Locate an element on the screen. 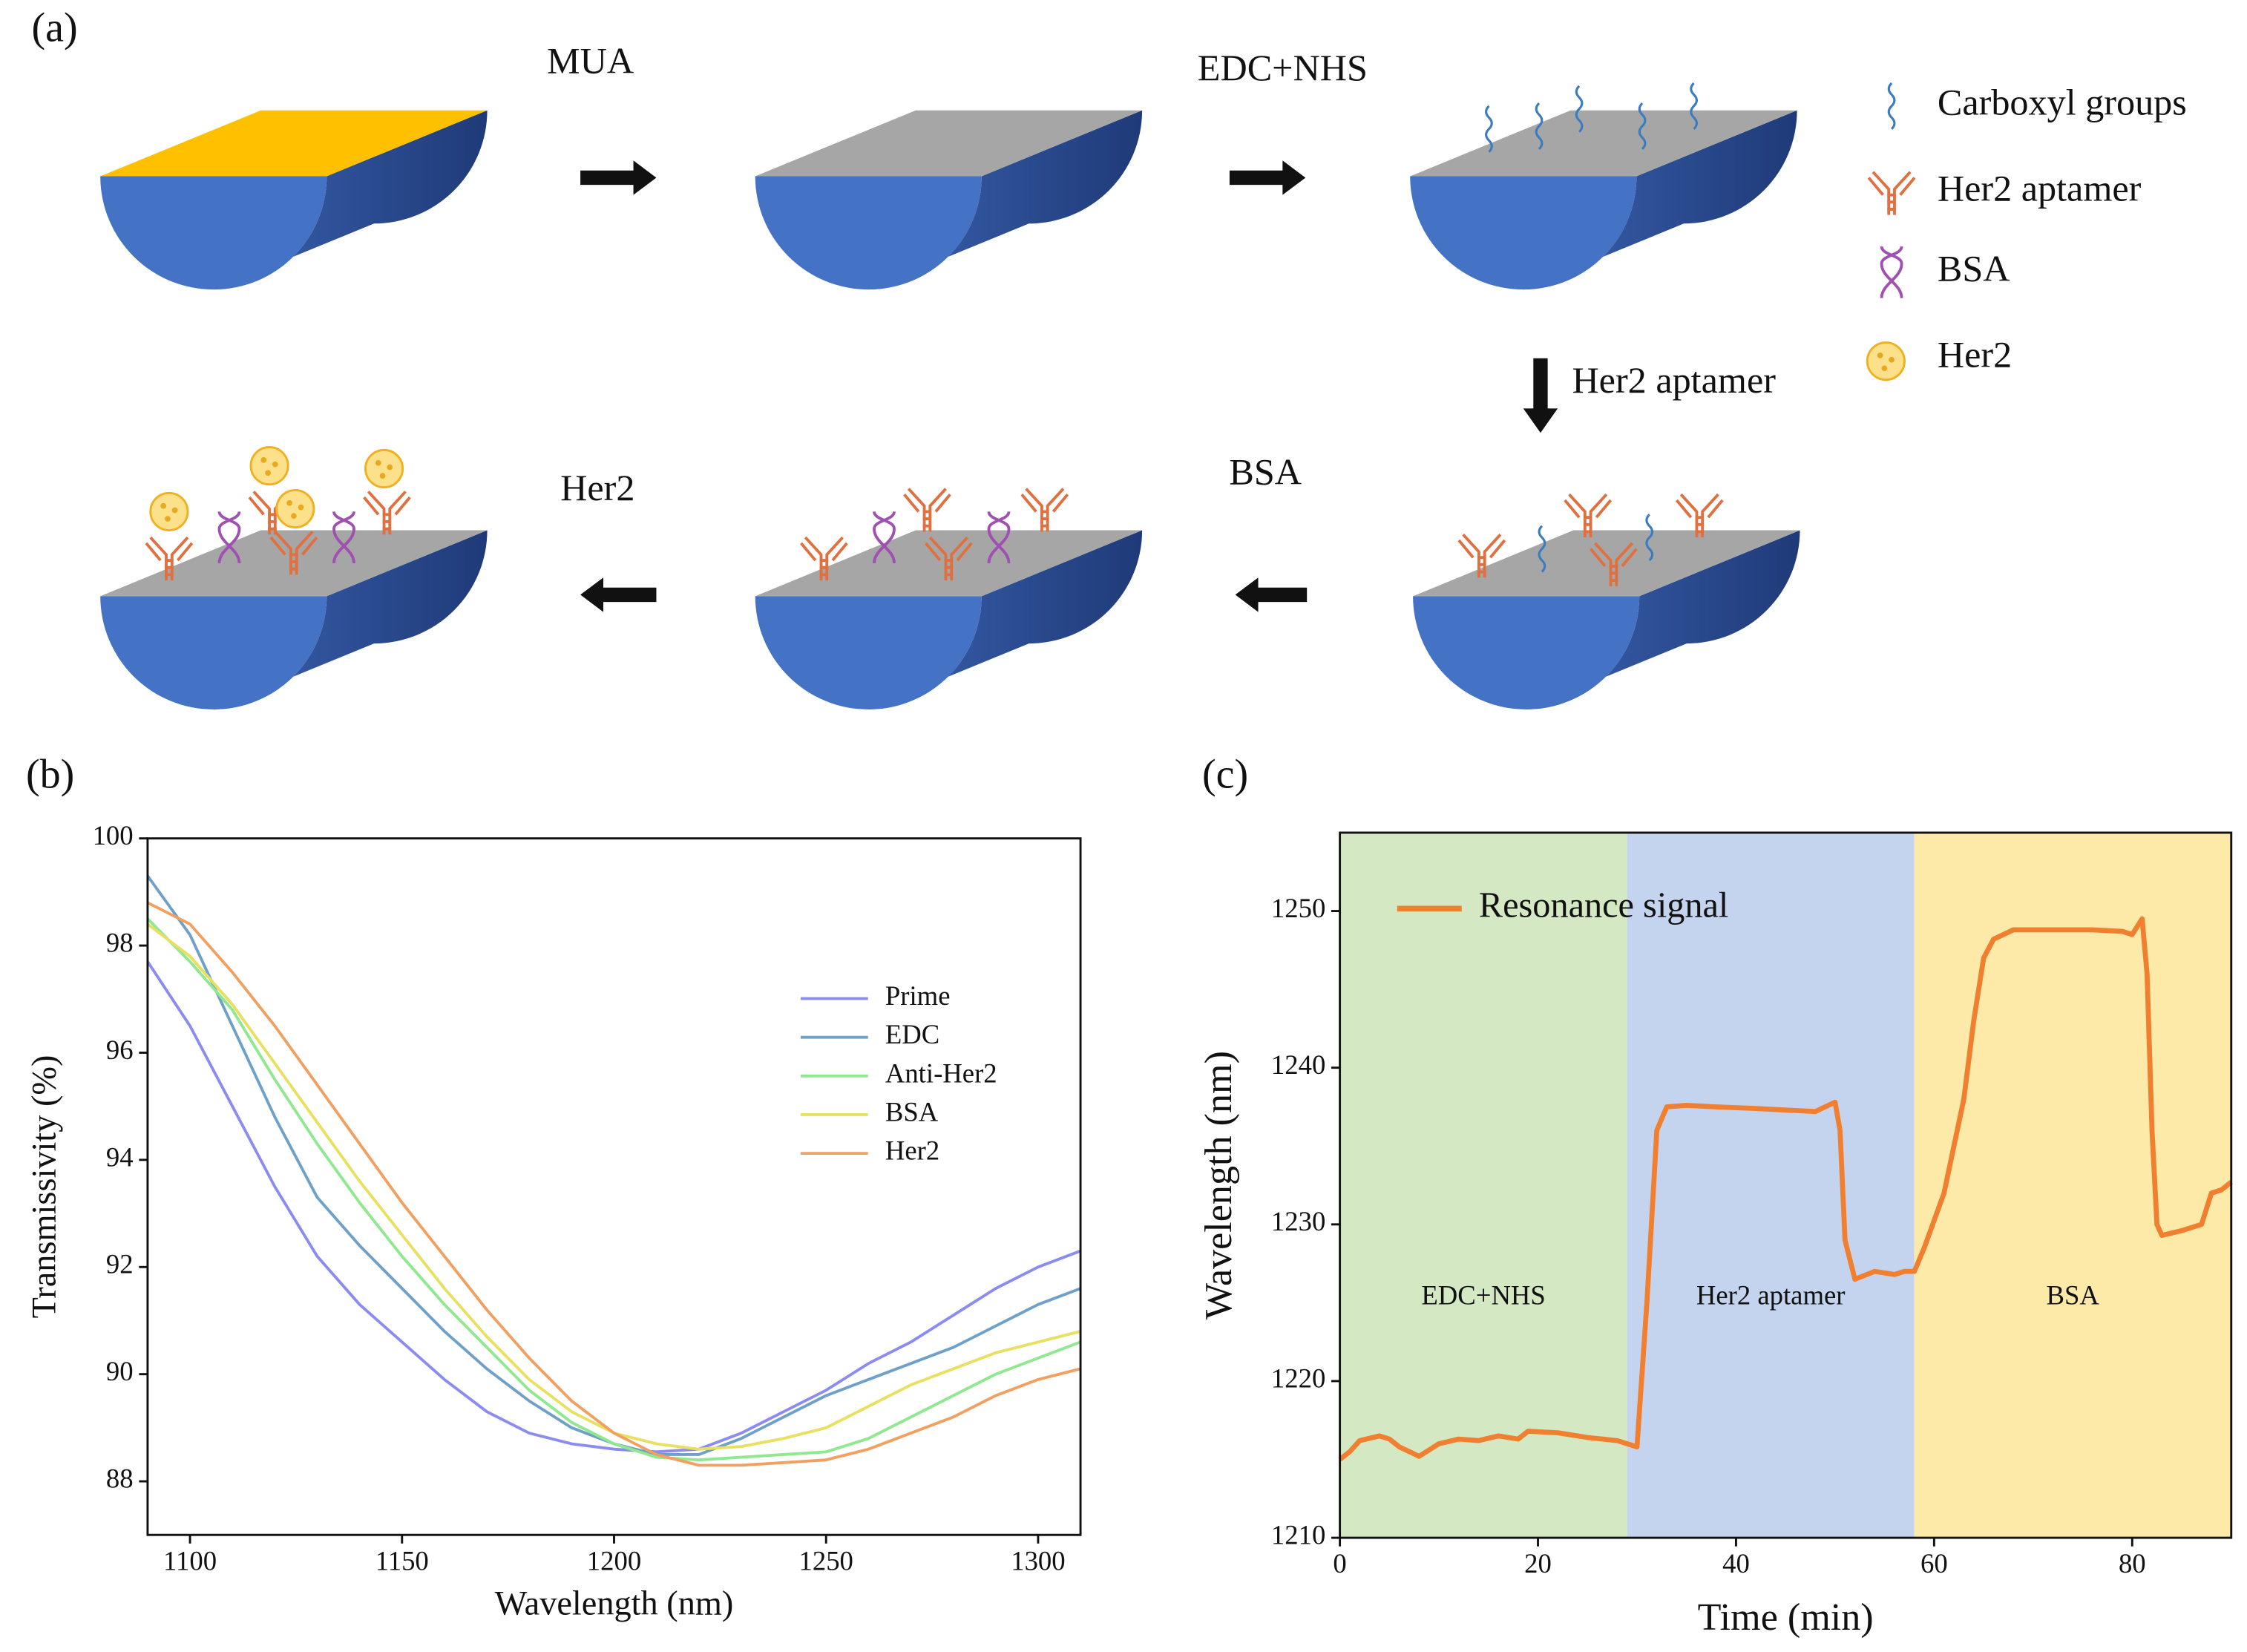 Image resolution: width=2247 pixels, height=1652 pixels. x-tick-label: 60 is located at coordinates (1934, 1563).